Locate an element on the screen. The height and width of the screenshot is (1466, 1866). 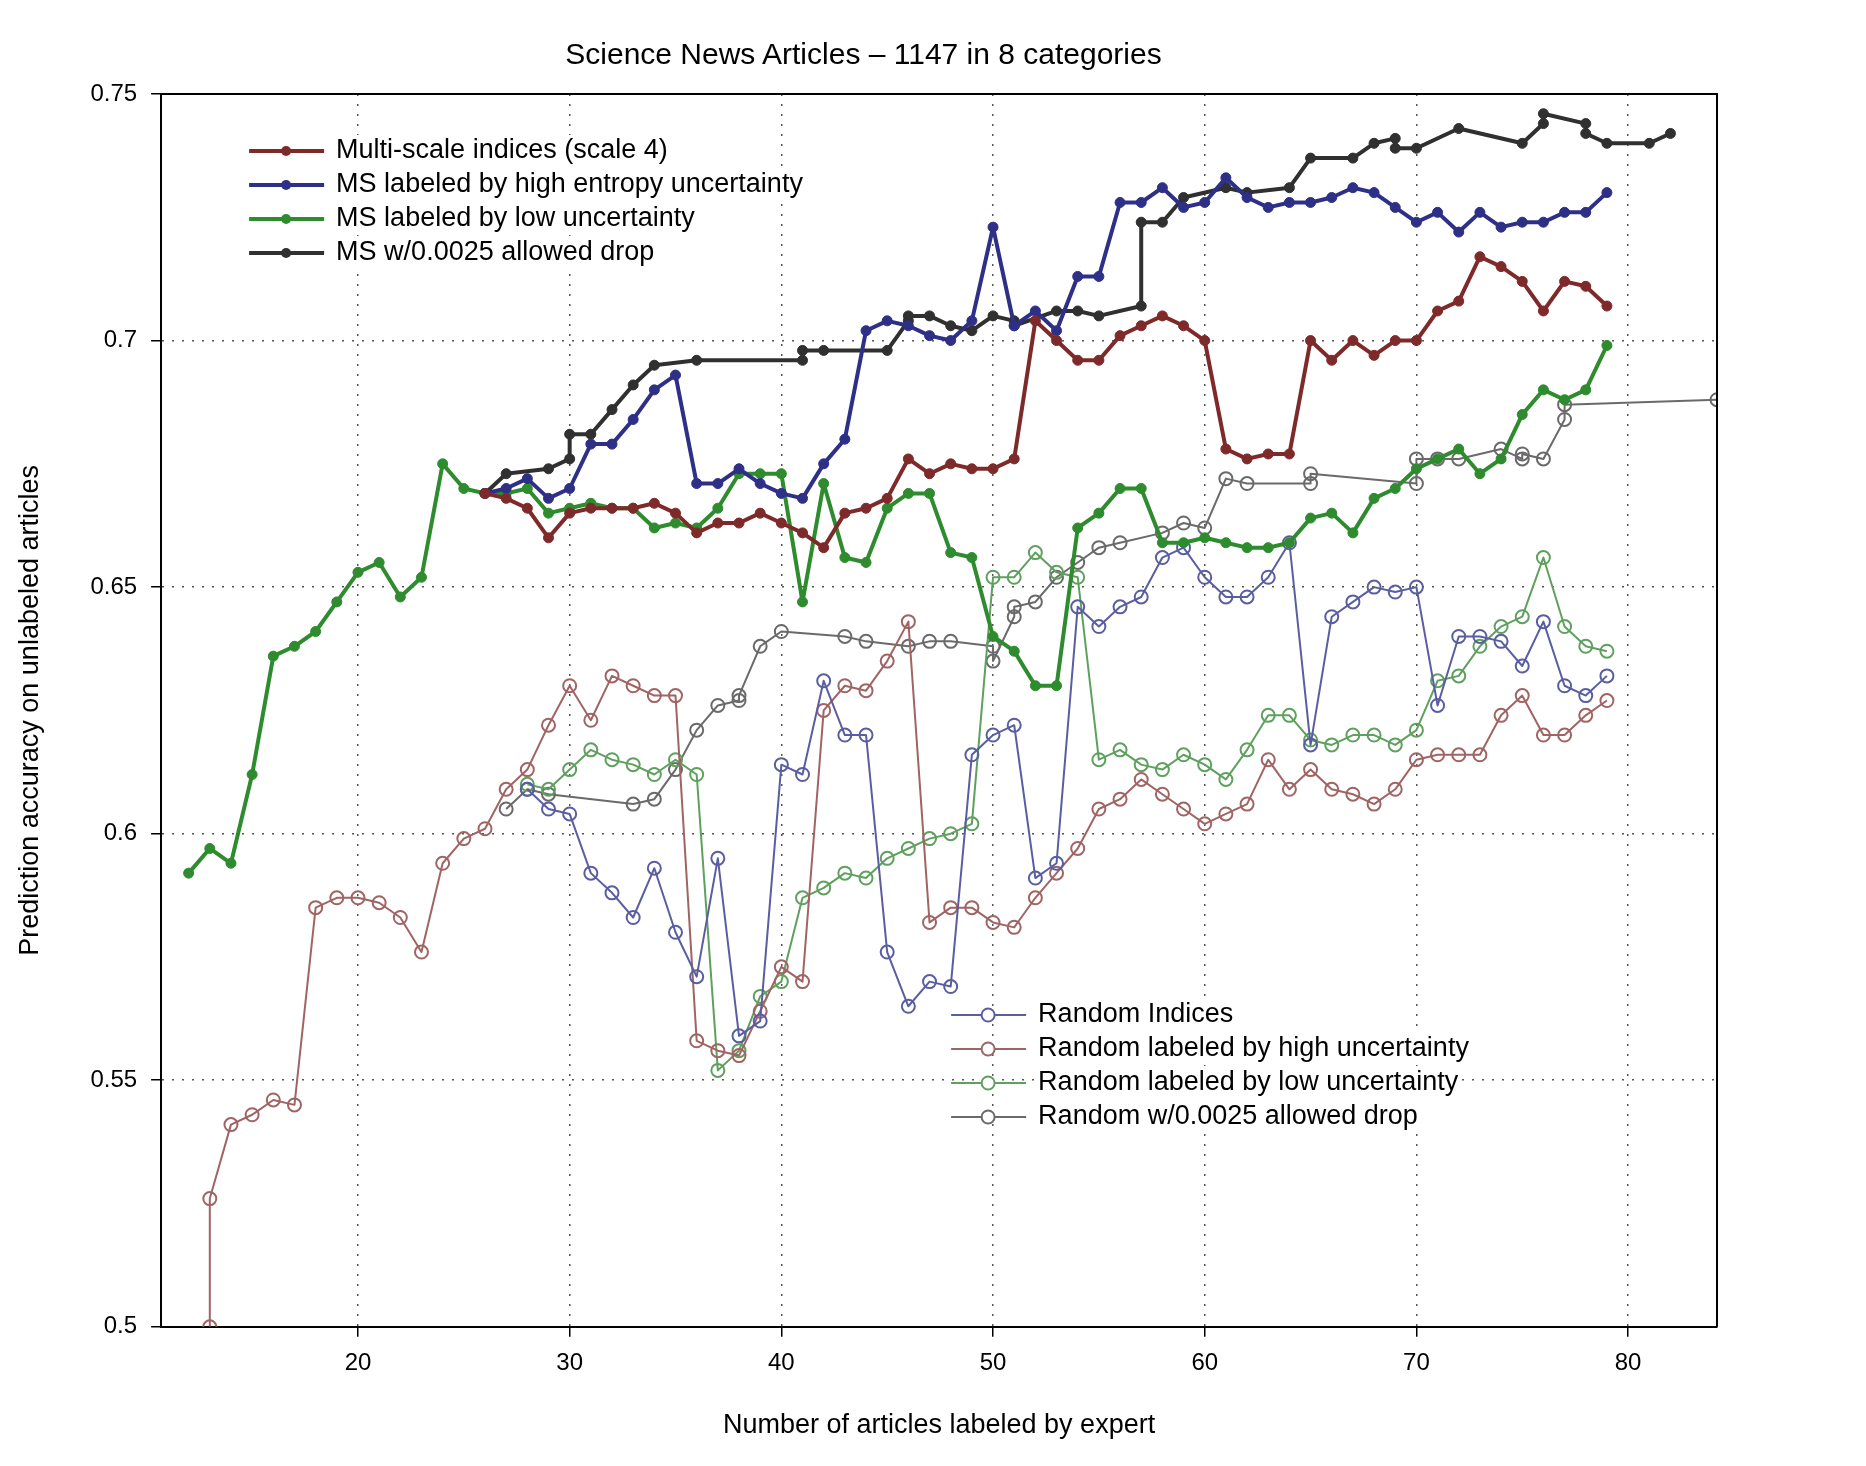
x-tick-label: 60 is located at coordinates (1205, 1361).